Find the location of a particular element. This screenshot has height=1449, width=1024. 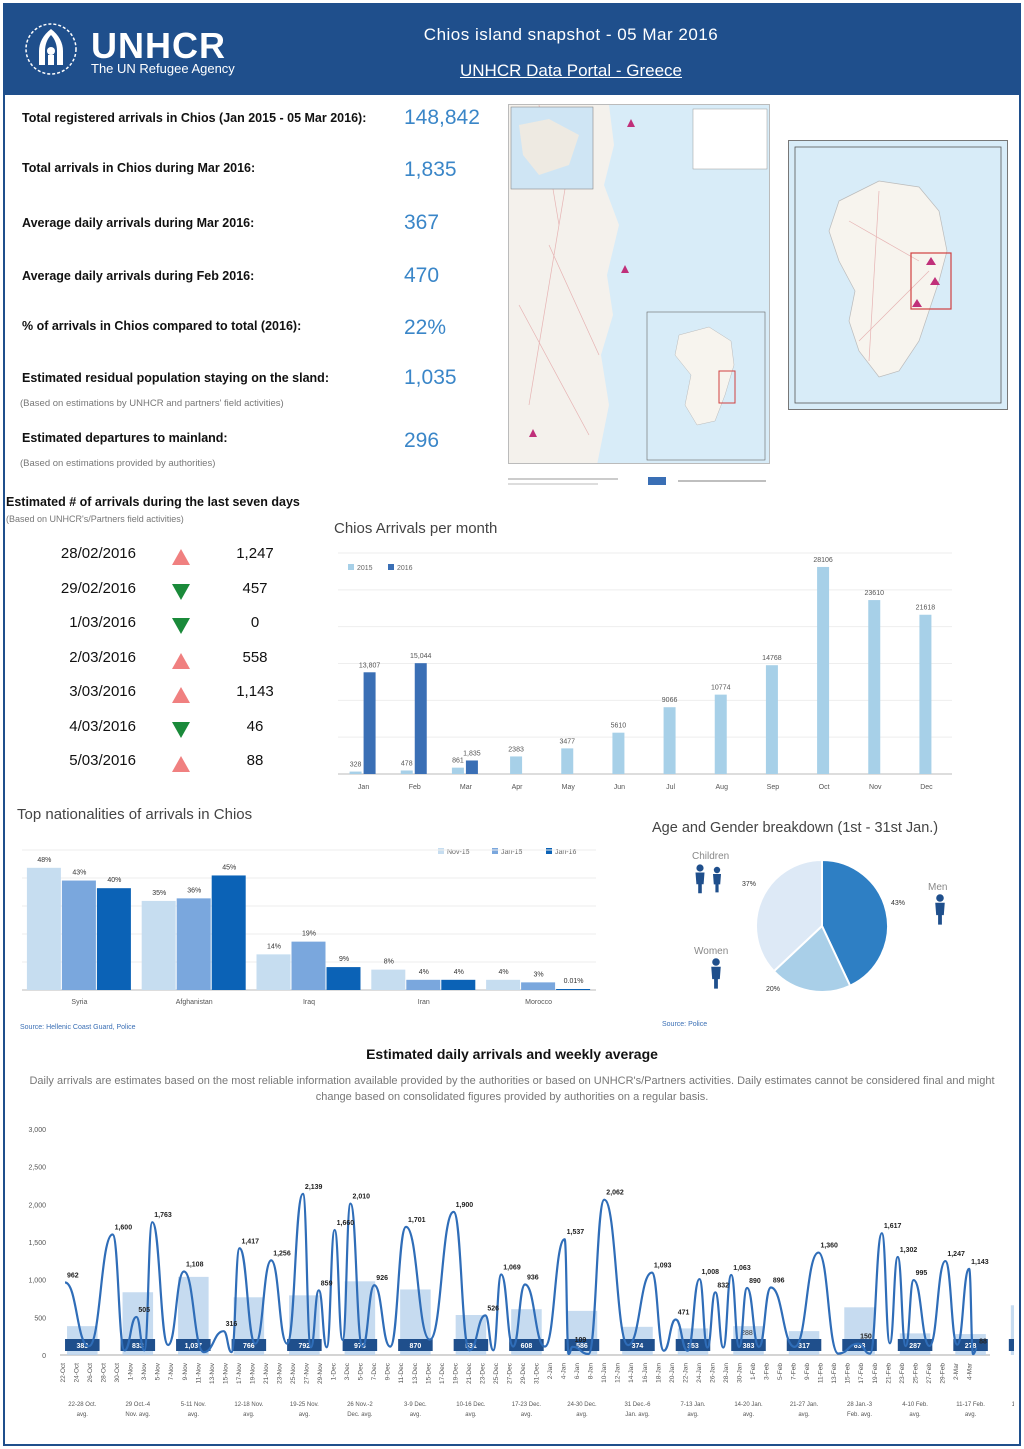

x-date-label: 19-Nov is located at coordinates (252, 1373).